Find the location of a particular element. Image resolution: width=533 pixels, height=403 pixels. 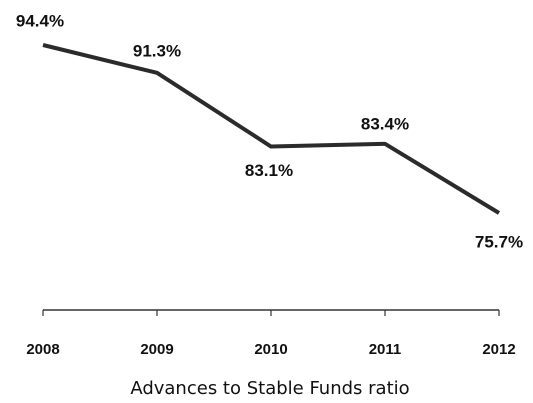

data-label: 94.4% is located at coordinates (40, 20).